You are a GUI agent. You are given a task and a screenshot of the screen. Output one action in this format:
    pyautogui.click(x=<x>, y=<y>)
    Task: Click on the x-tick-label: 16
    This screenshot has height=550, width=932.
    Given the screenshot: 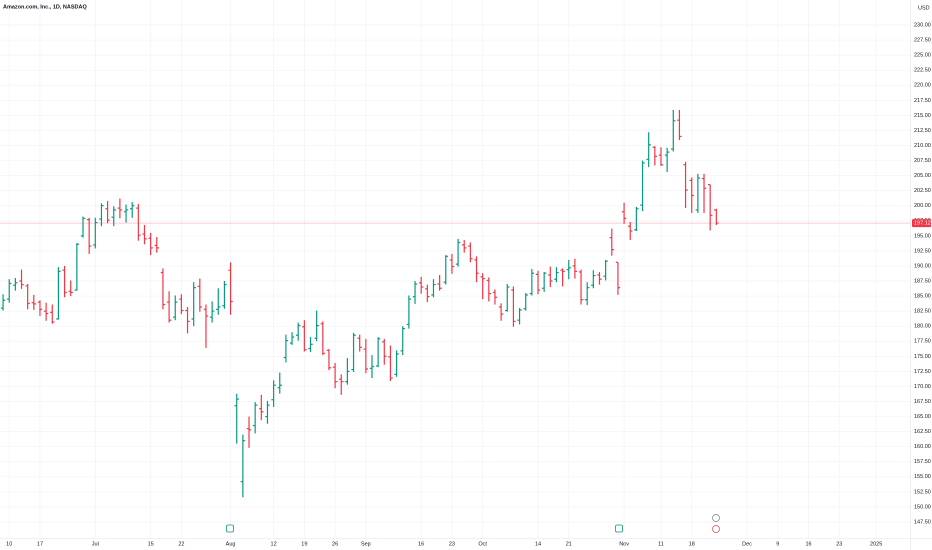 What is the action you would take?
    pyautogui.click(x=421, y=544)
    